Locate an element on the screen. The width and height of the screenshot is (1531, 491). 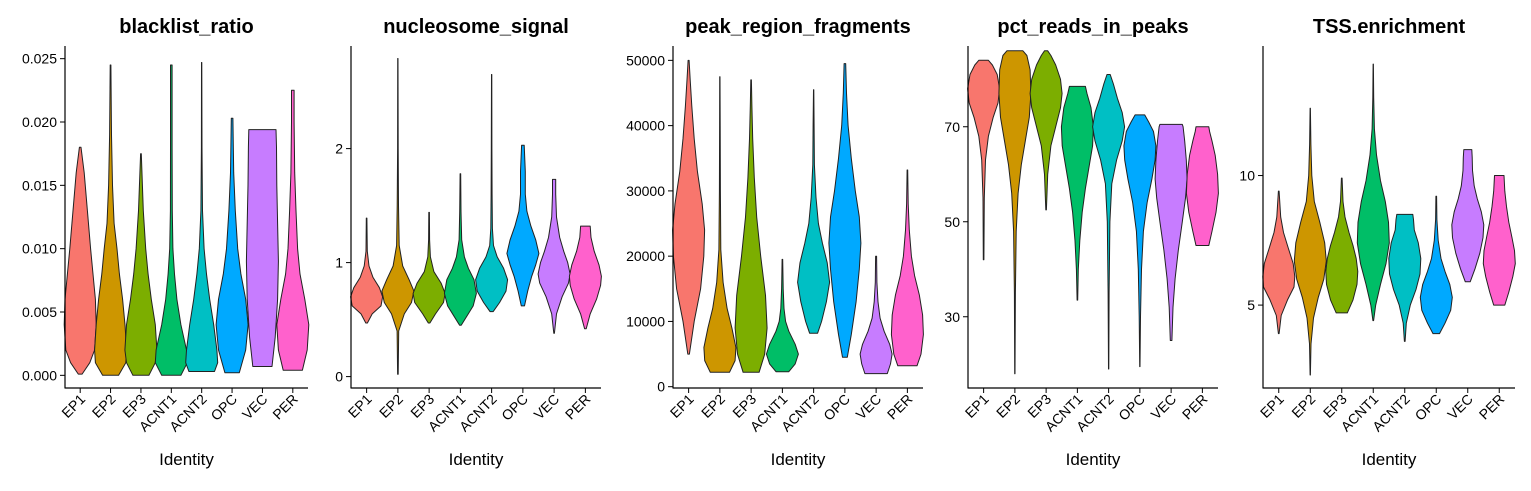
y-tick-label: 50000 is located at coordinates (645, 60).